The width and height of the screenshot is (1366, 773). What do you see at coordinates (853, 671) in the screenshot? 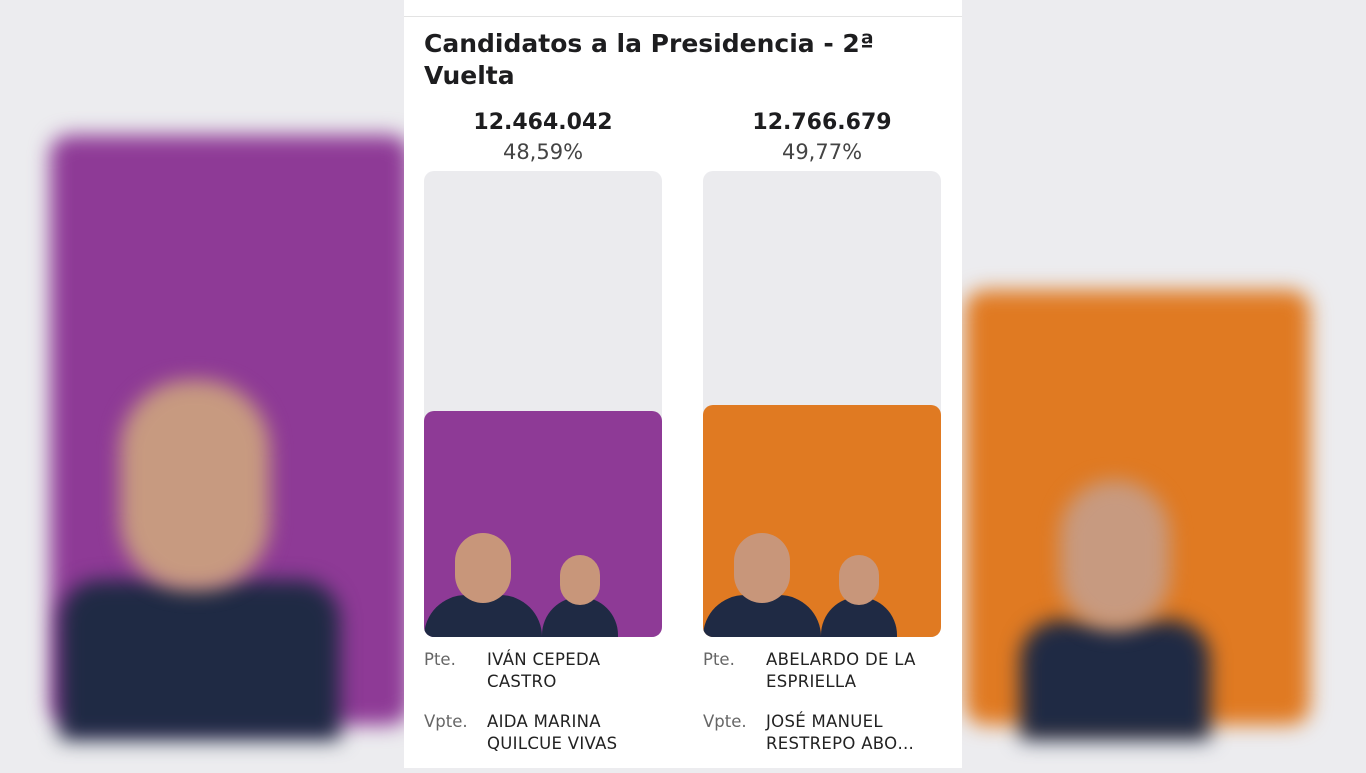
I see `president-name: ABELARDO DE LA ESPRIELLA` at bounding box center [853, 671].